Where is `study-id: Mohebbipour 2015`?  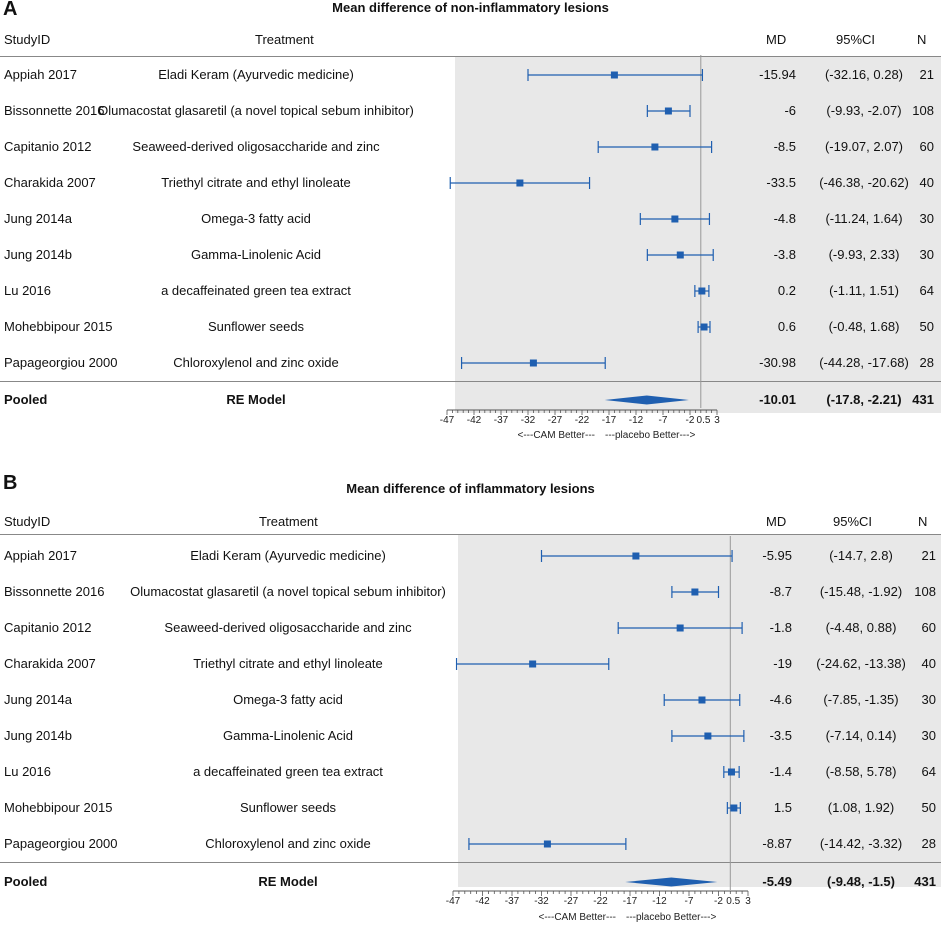 study-id: Mohebbipour 2015 is located at coordinates (58, 807).